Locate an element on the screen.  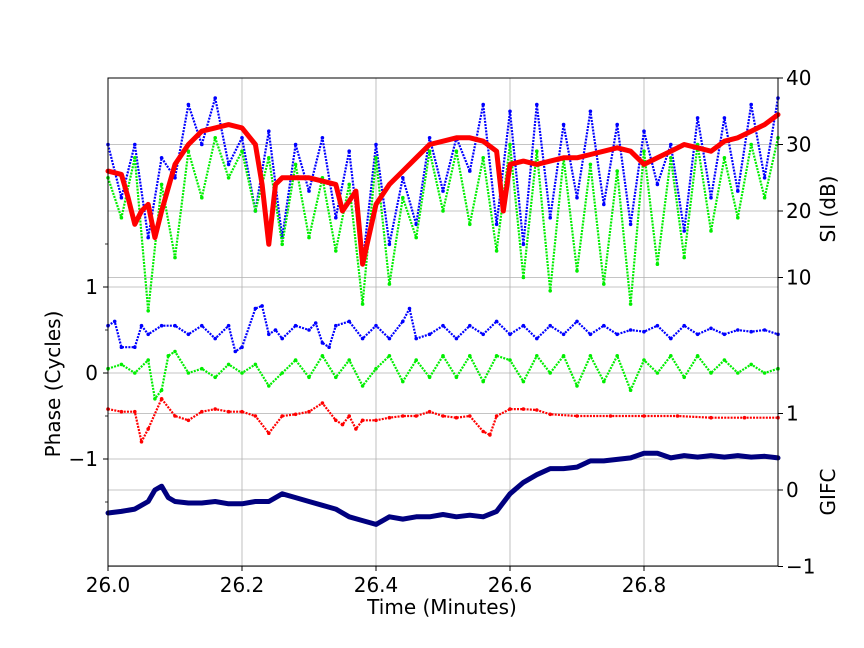
left-tick-label: −1 is located at coordinates (83, 459).